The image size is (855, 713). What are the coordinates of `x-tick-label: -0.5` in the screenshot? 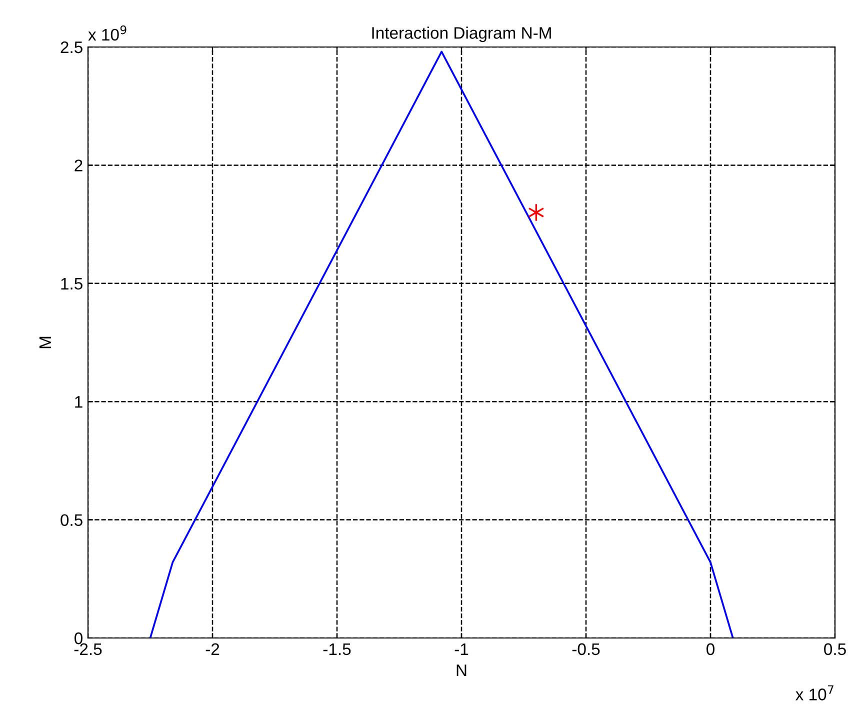 It's located at (586, 649).